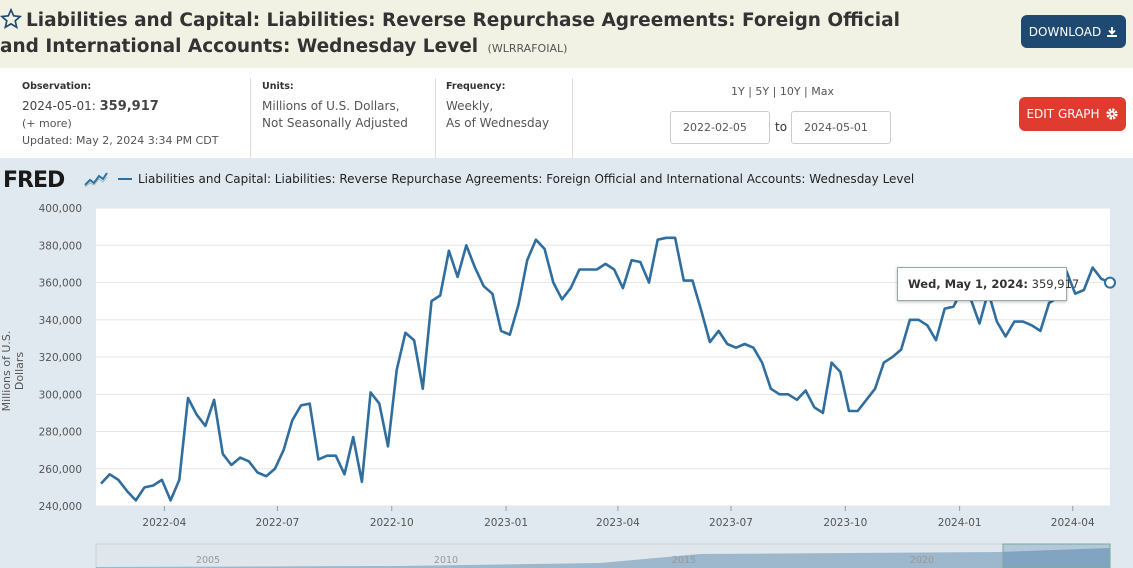 The width and height of the screenshot is (1133, 568). Describe the element at coordinates (1055, 284) in the screenshot. I see `tooltip-value: 359,917` at that location.